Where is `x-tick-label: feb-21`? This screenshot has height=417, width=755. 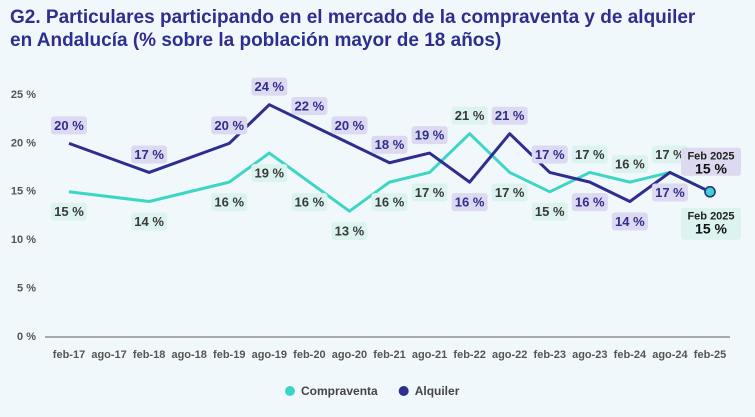 x-tick-label: feb-21 is located at coordinates (389, 355).